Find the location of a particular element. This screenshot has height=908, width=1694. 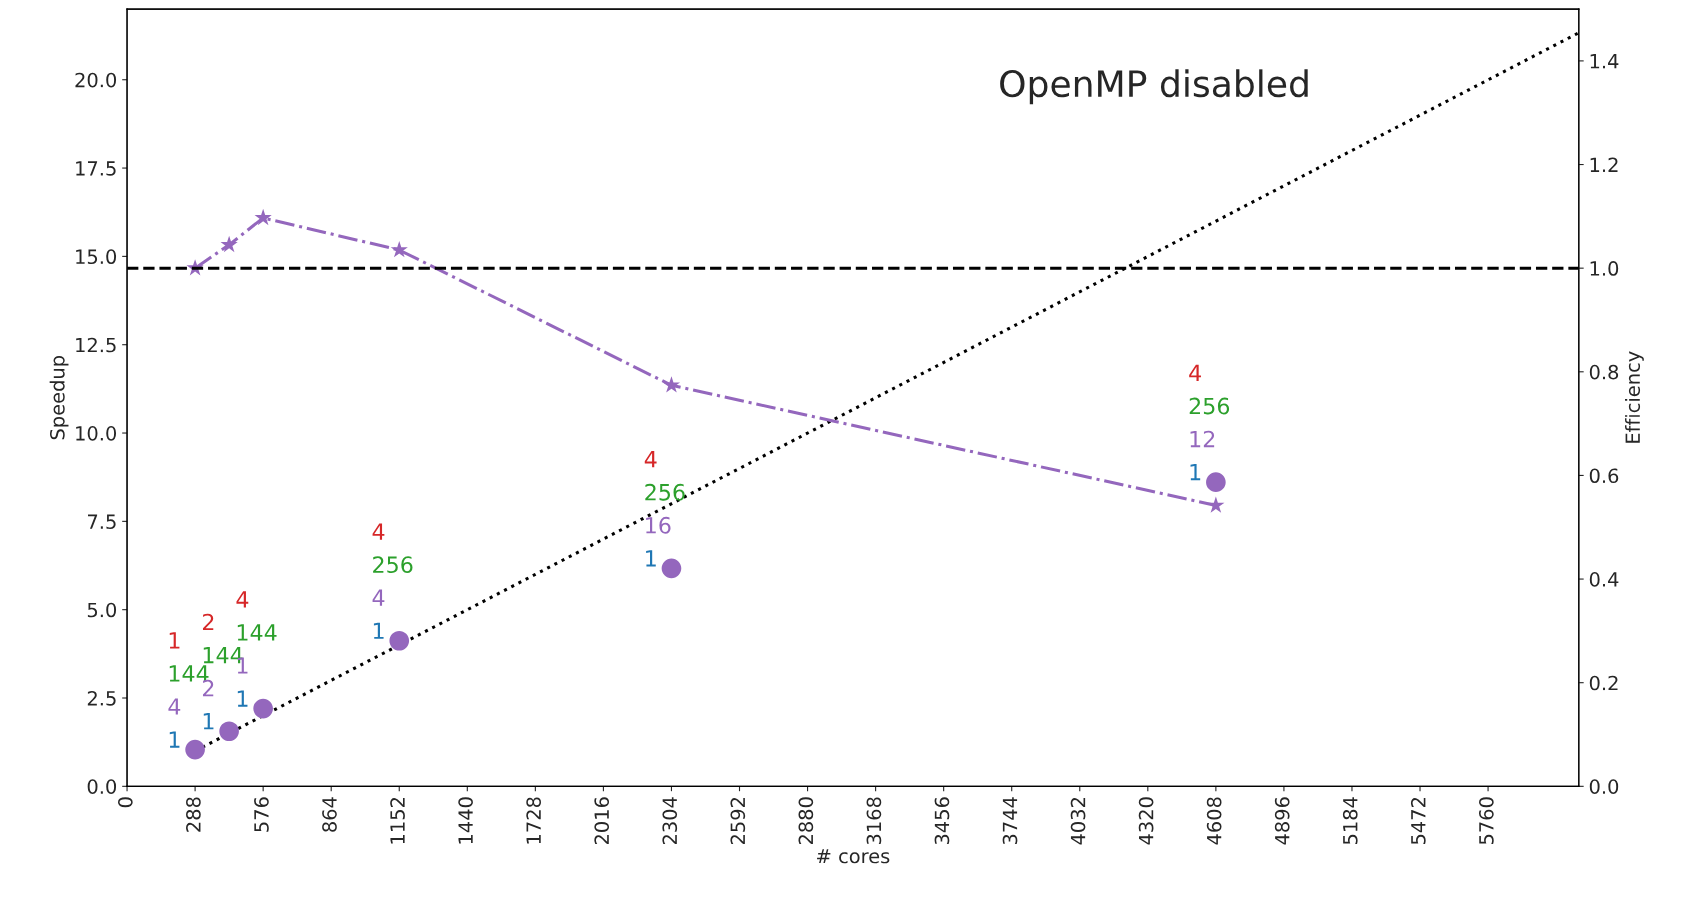

text: OpenMP disabled is located at coordinates (1154, 87).